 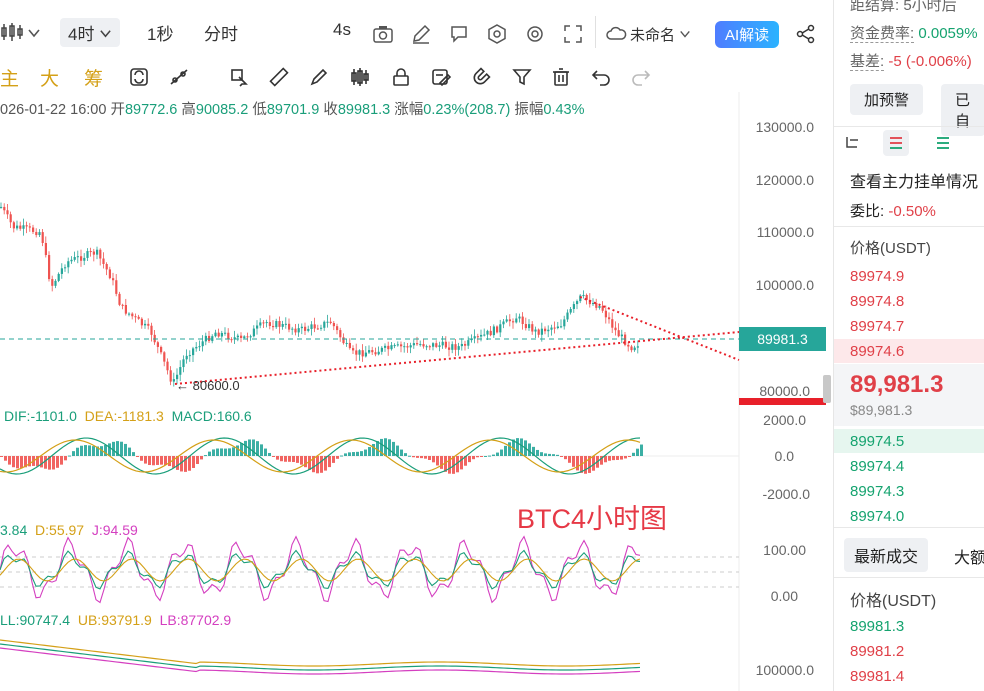 What do you see at coordinates (441, 77) in the screenshot?
I see `edit-list-icon` at bounding box center [441, 77].